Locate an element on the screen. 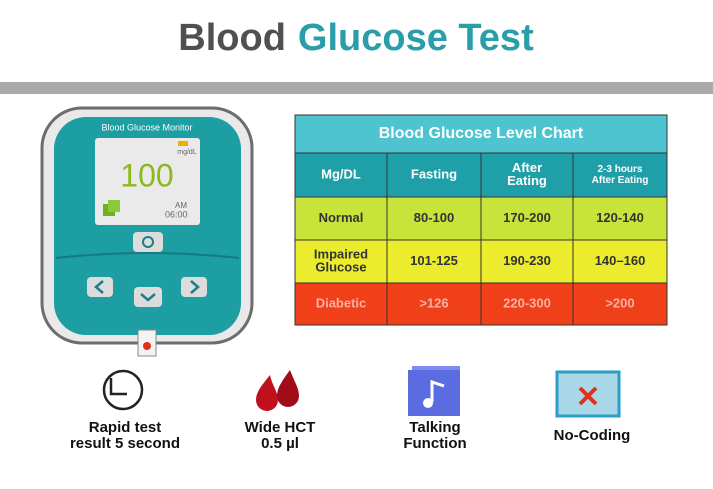 The width and height of the screenshot is (713, 489). cell-text: Fasting is located at coordinates (434, 173).